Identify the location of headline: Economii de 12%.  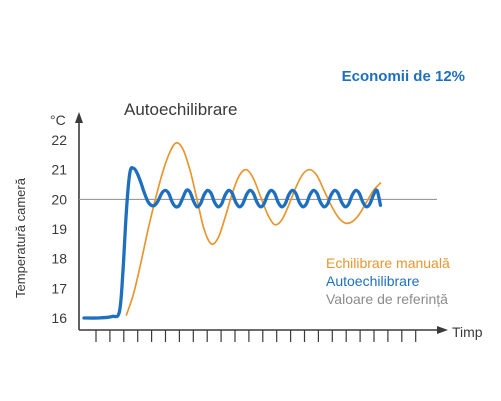
(403, 76).